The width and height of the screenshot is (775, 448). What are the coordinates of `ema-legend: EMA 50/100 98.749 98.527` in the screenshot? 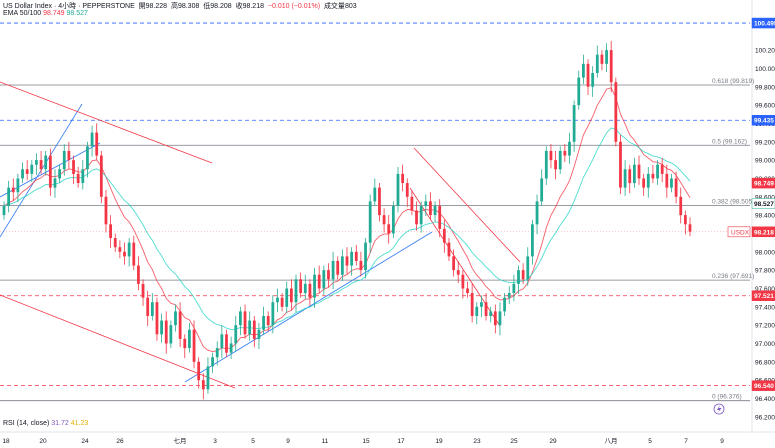 It's located at (45, 13).